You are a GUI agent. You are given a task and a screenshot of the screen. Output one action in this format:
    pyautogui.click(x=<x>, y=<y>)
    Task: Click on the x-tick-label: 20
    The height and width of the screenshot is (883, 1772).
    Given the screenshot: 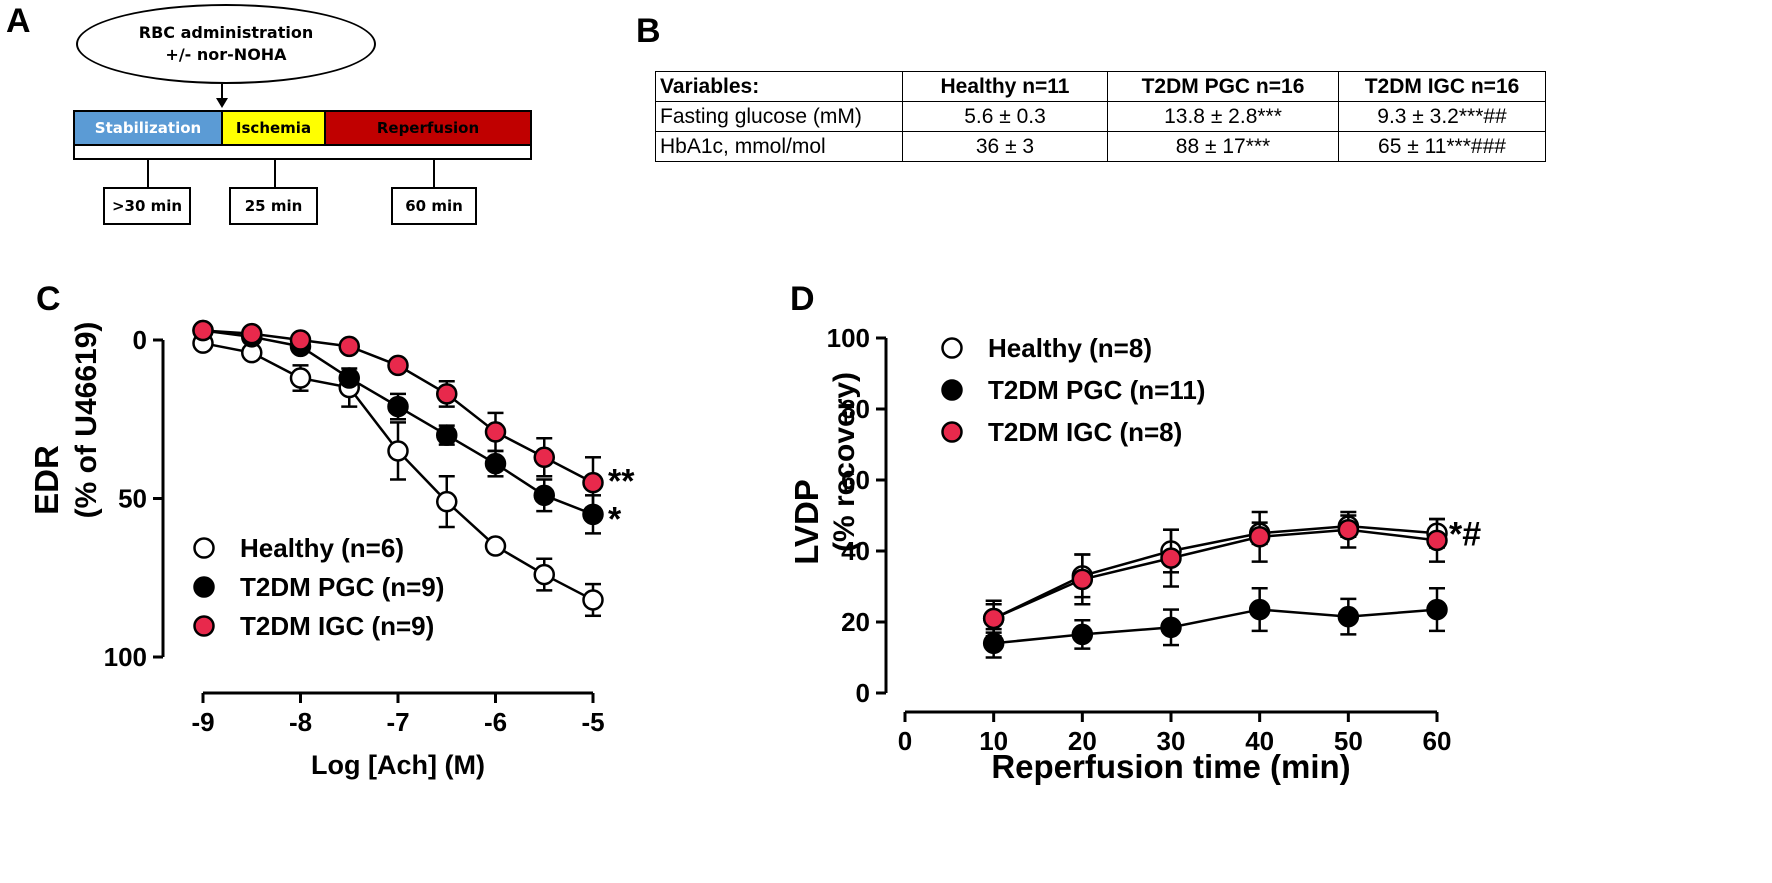 What is the action you would take?
    pyautogui.click(x=1082, y=741)
    